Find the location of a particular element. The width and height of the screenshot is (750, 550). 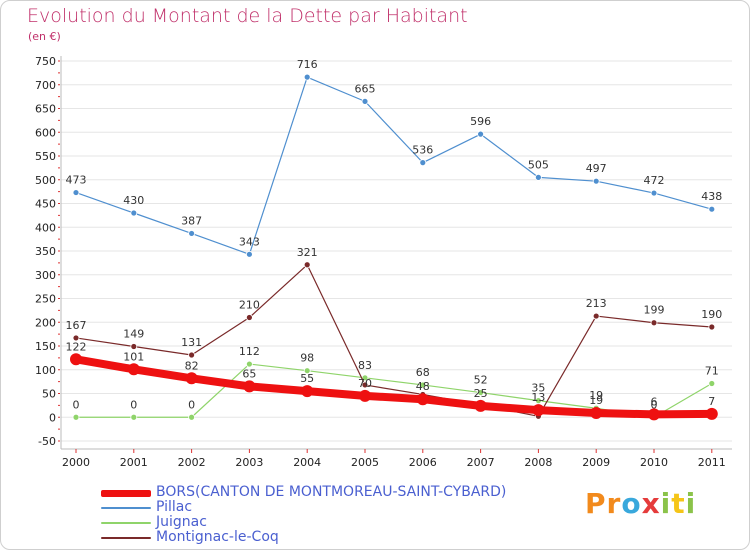

y-tick-label: 700 is located at coordinates (45, 85).